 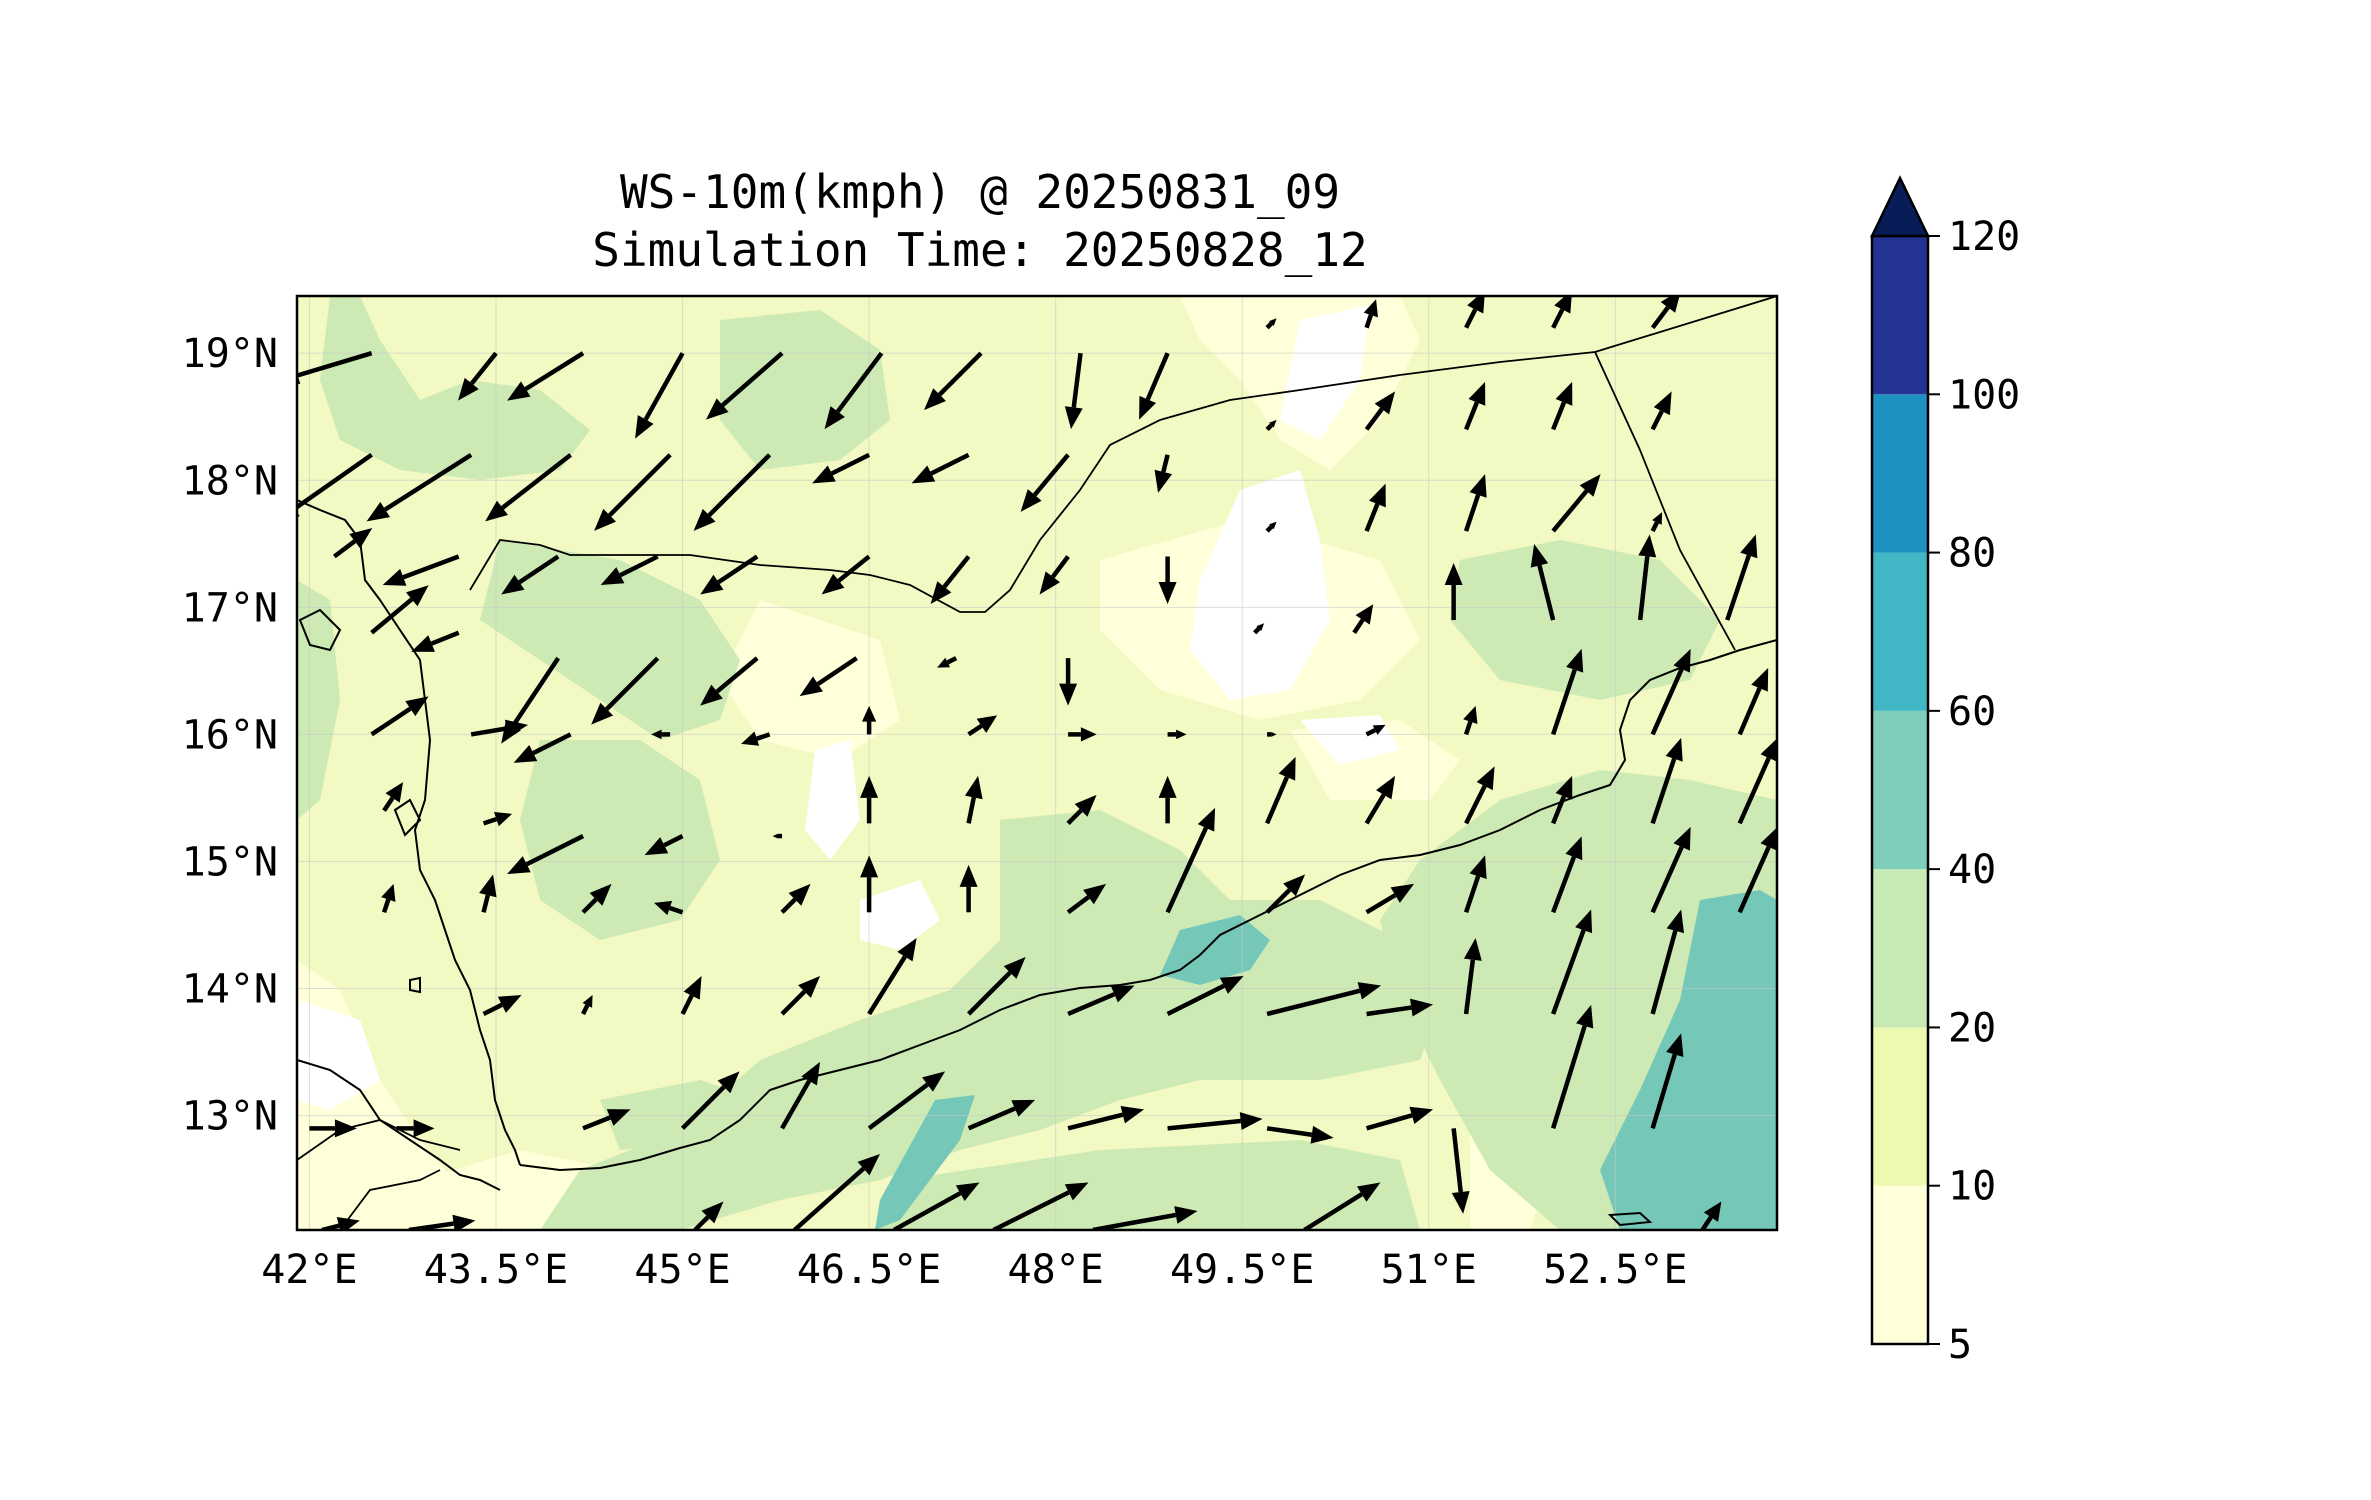 I want to click on colorbar-tick-label: 5, so click(x=1960, y=1345).